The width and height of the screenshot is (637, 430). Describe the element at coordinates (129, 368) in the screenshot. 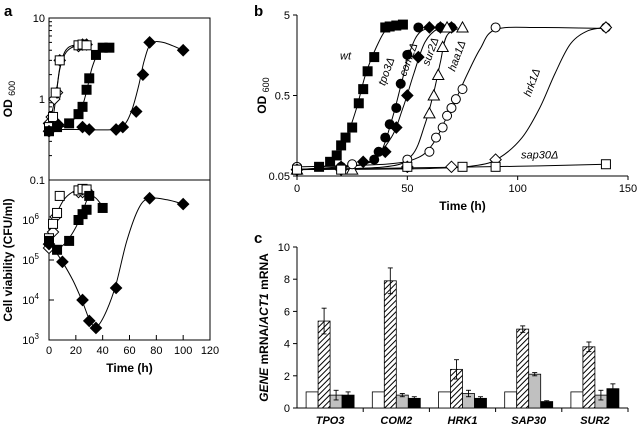

I see `panel-a-xlabel: Time (h)` at that location.